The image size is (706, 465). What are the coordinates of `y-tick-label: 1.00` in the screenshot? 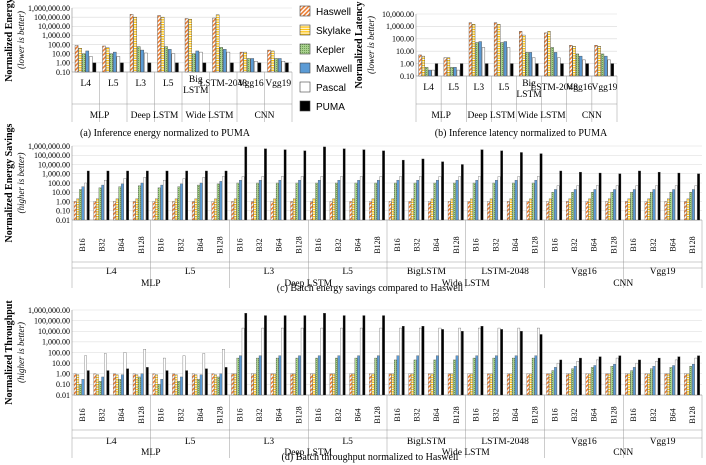 It's located at (63, 63).